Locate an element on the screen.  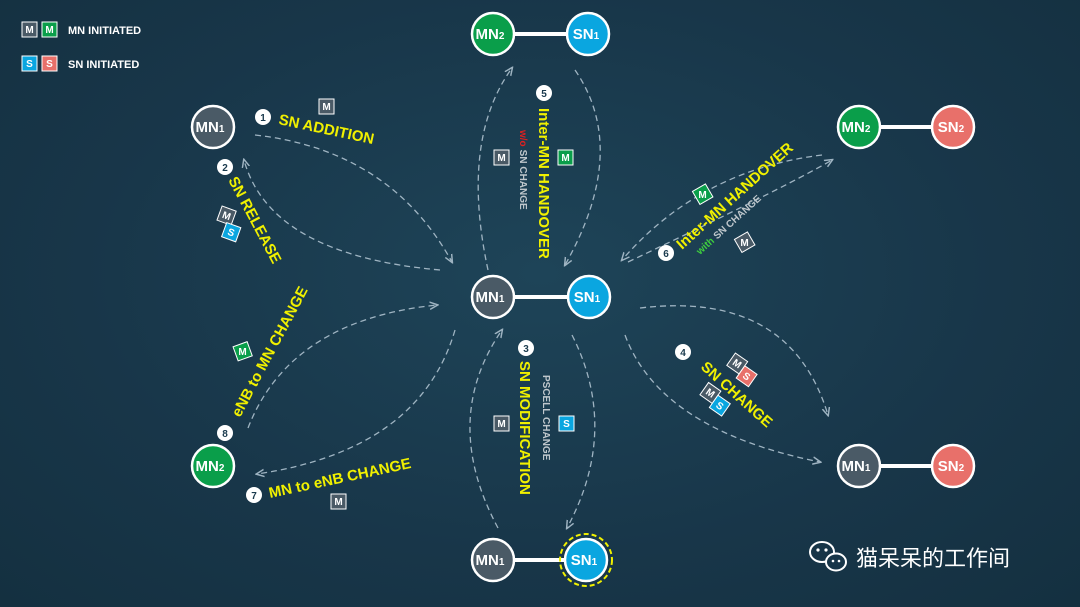
bottom-left-mn2-sub: 2 is located at coordinates (222, 468).